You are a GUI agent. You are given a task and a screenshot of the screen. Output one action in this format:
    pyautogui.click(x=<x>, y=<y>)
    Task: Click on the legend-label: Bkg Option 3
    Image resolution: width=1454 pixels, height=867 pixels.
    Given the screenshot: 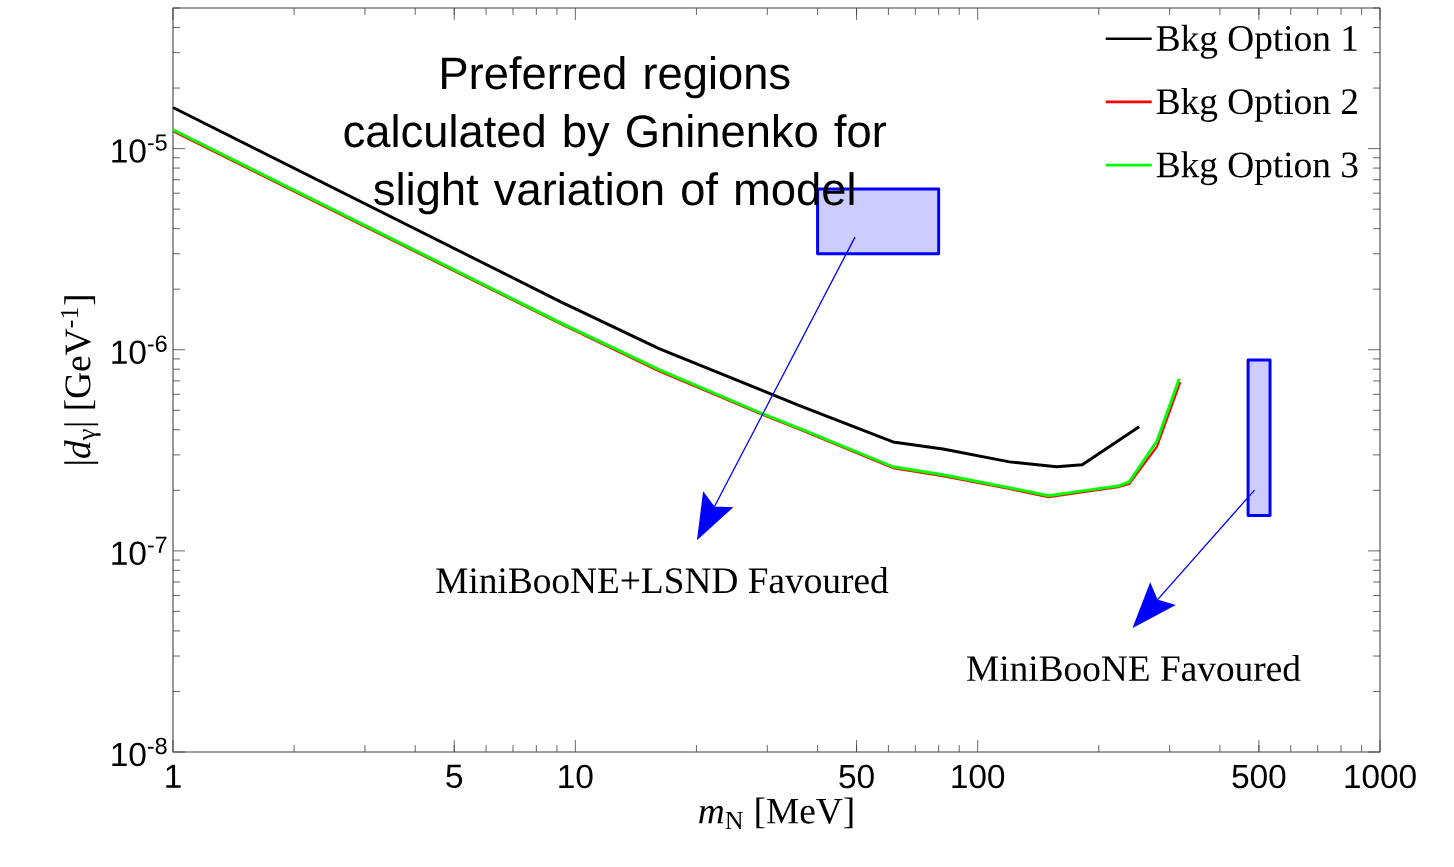 What is the action you would take?
    pyautogui.click(x=1257, y=168)
    